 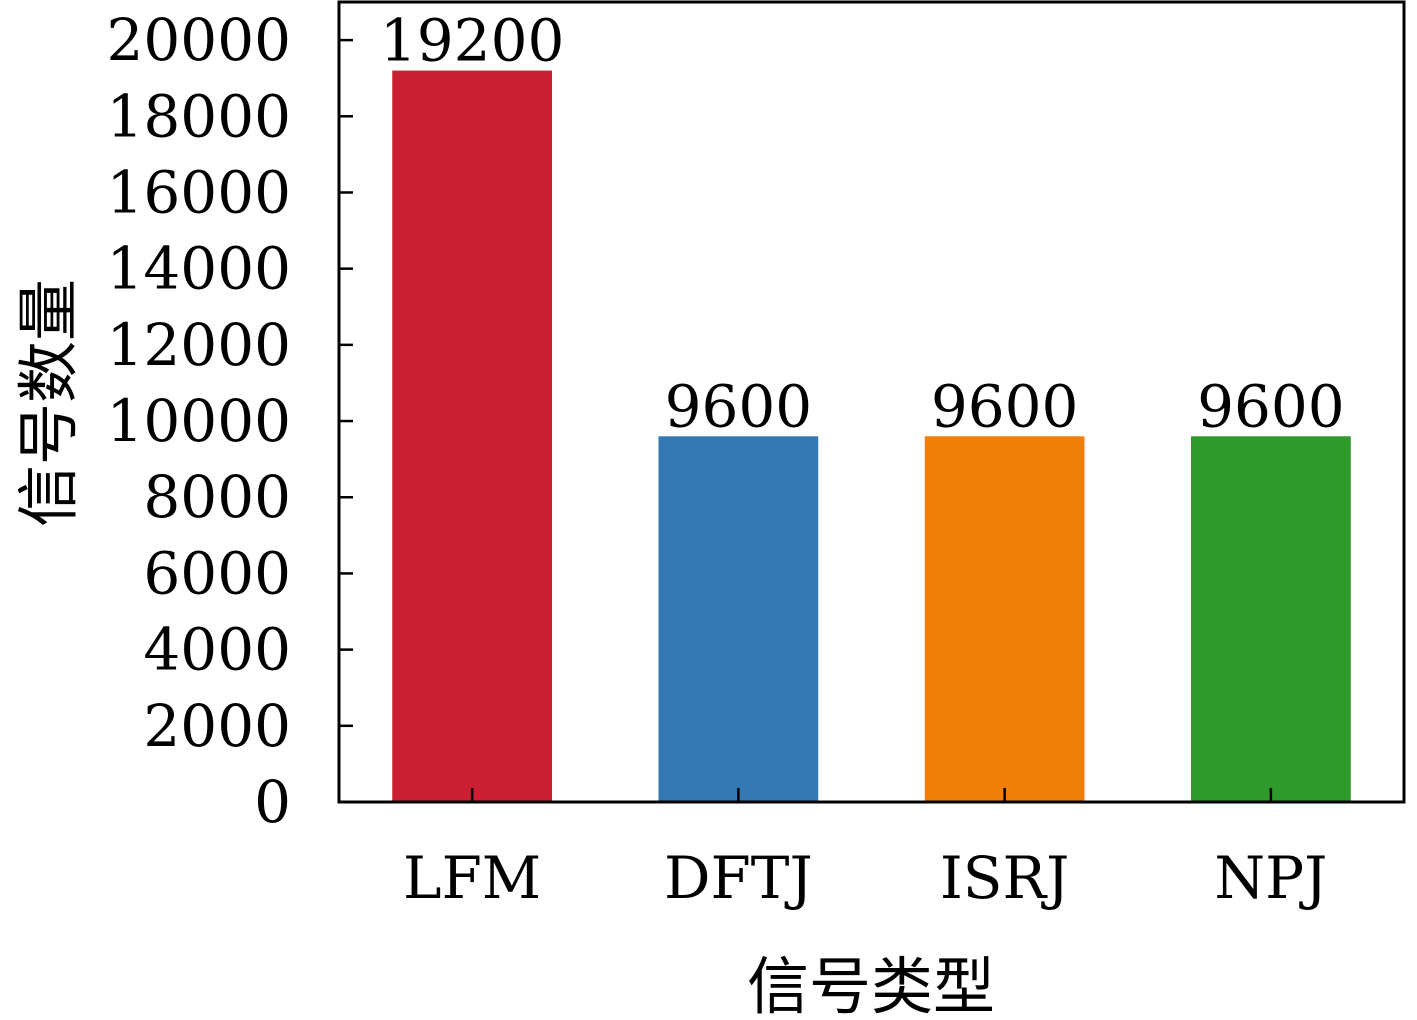 What do you see at coordinates (472, 878) in the screenshot?
I see `x-tick-label-lfm: LFM` at bounding box center [472, 878].